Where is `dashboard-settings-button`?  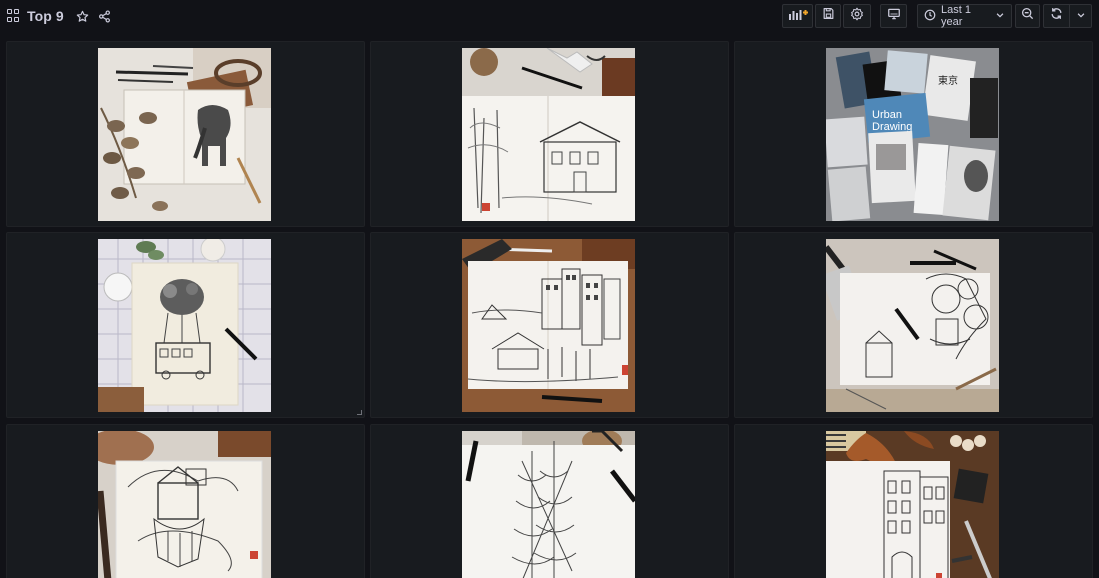
dashboard-settings-button is located at coordinates (857, 16).